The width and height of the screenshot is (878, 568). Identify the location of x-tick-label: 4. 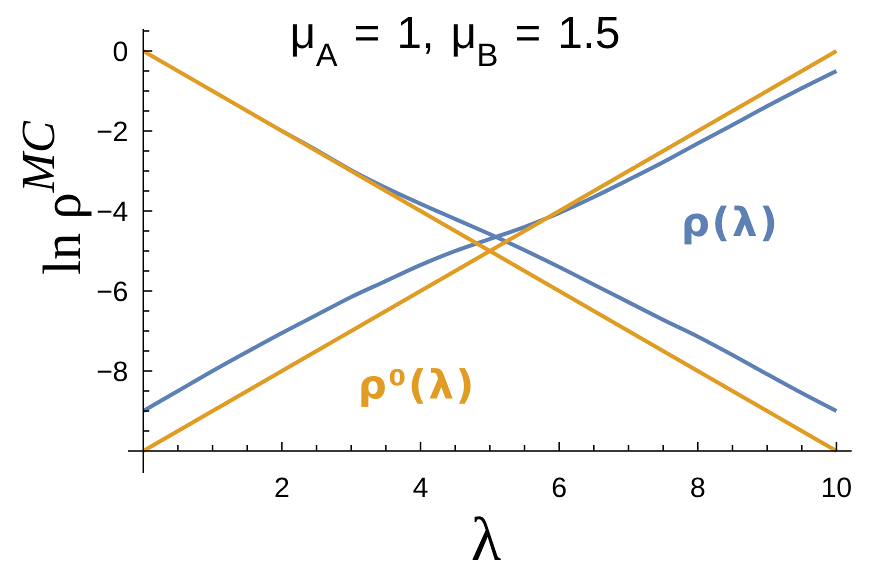
(420, 487).